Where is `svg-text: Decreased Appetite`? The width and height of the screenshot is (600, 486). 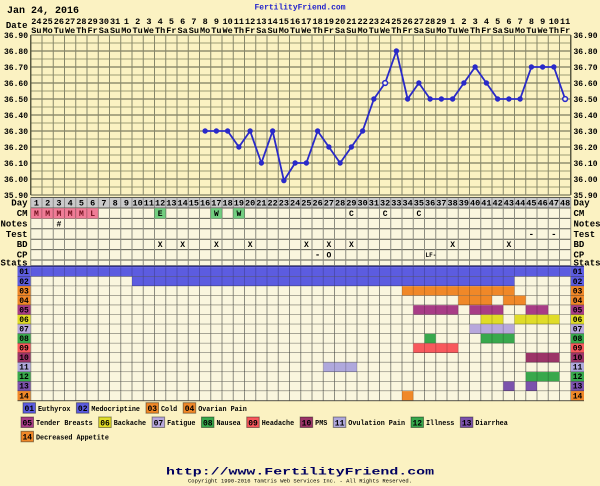
svg-text: Decreased Appetite is located at coordinates (72, 439).